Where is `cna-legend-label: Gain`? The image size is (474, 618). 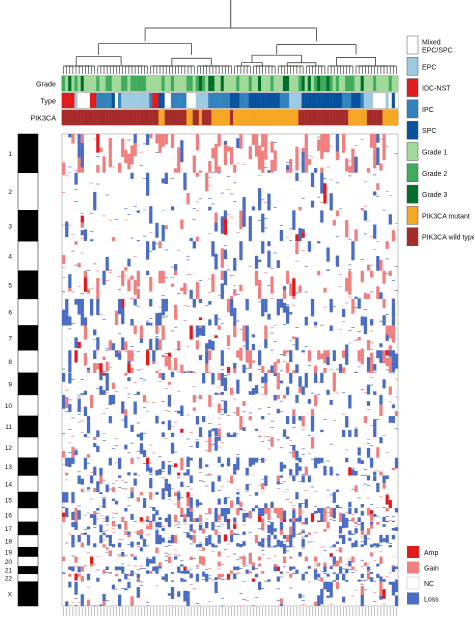 cna-legend-label: Gain is located at coordinates (431, 569).